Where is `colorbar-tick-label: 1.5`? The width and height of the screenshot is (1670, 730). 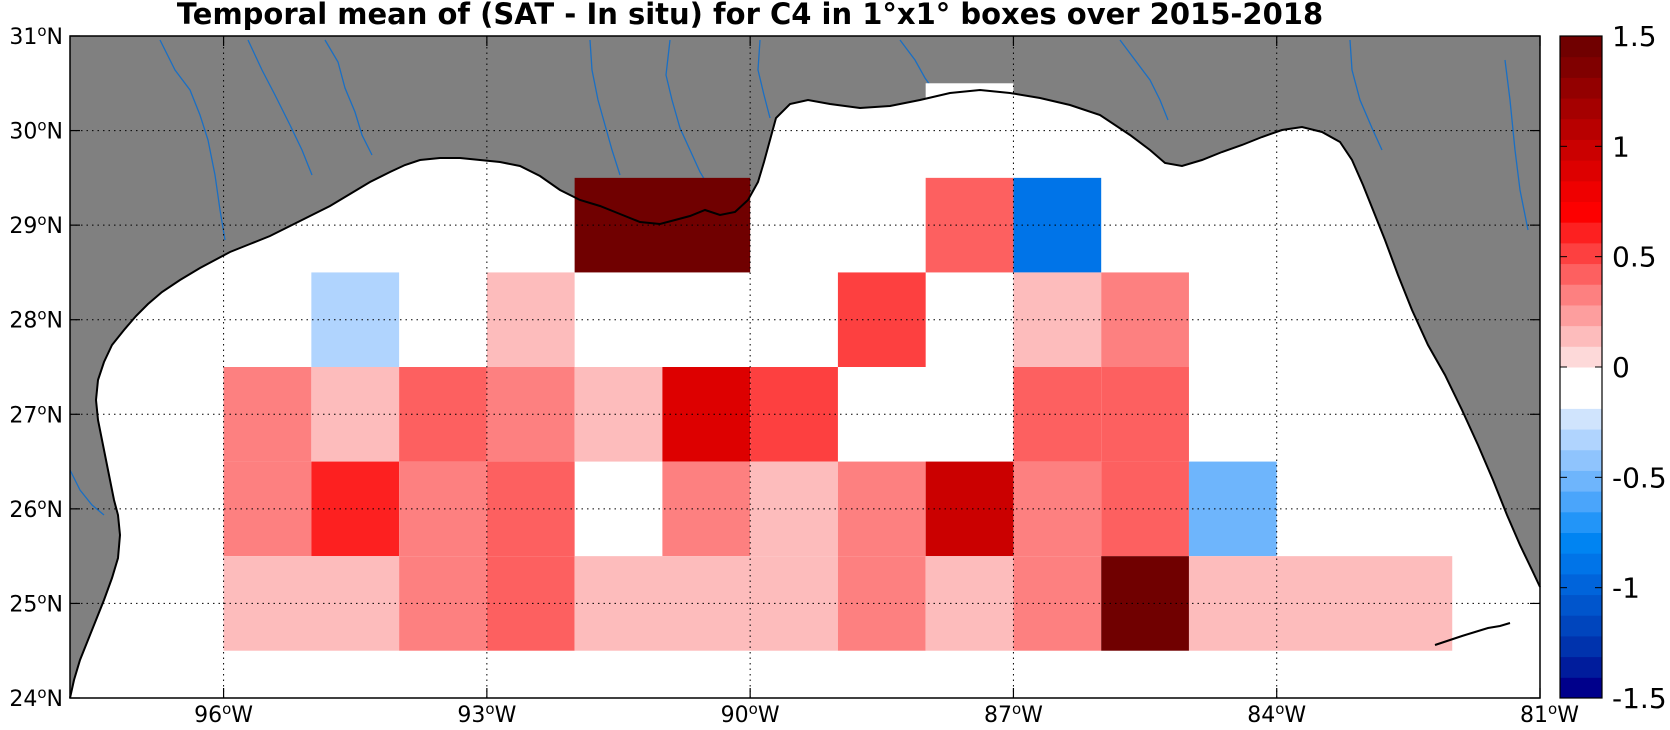
colorbar-tick-label: 1.5 is located at coordinates (1634, 36).